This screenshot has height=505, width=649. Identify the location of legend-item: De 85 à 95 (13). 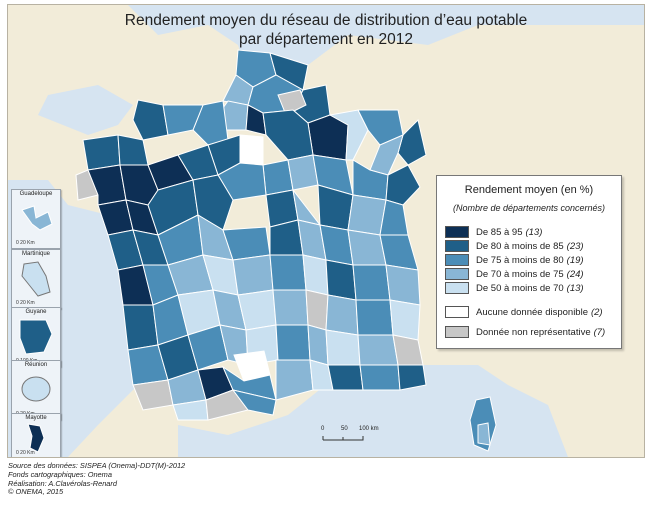
(493, 232).